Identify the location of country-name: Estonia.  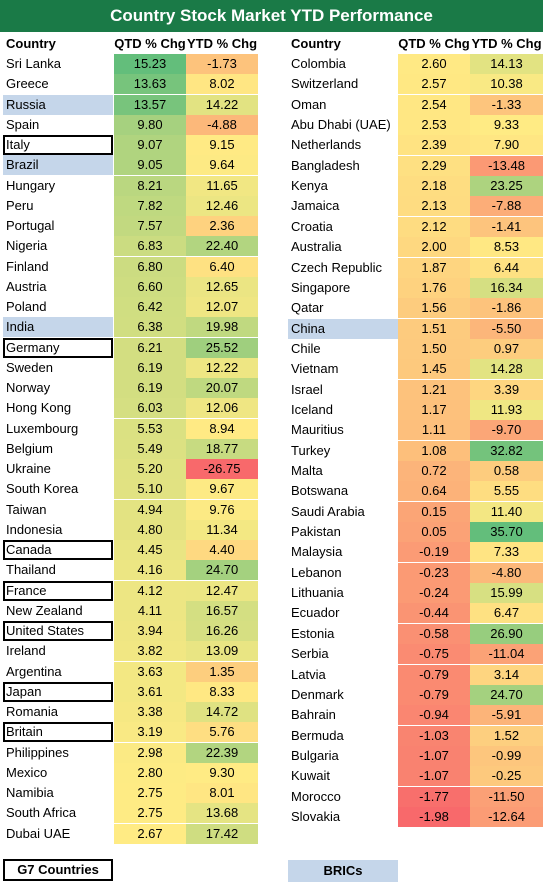
(313, 633).